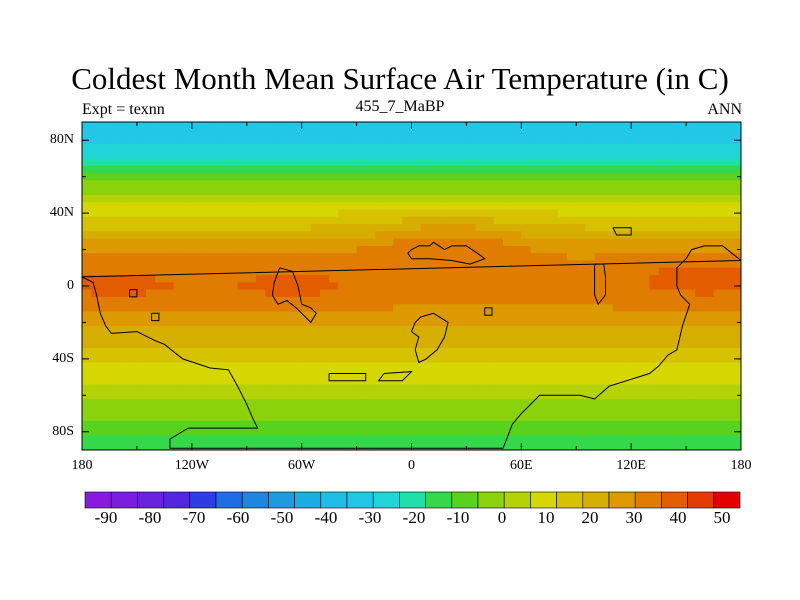  Describe the element at coordinates (430, 338) in the screenshot. I see `continent-southern-africa` at that location.